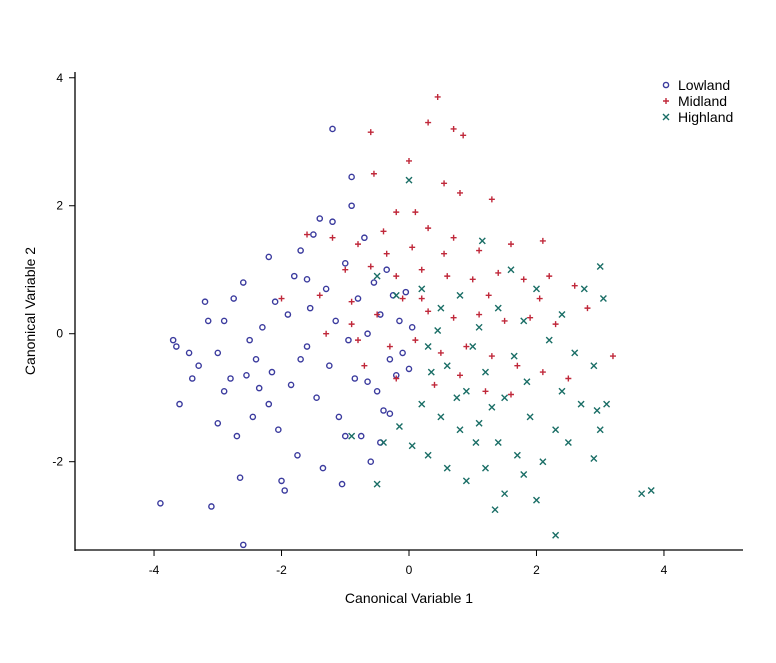 The image size is (776, 663). What do you see at coordinates (59, 334) in the screenshot?
I see `y-tick-label: 0` at bounding box center [59, 334].